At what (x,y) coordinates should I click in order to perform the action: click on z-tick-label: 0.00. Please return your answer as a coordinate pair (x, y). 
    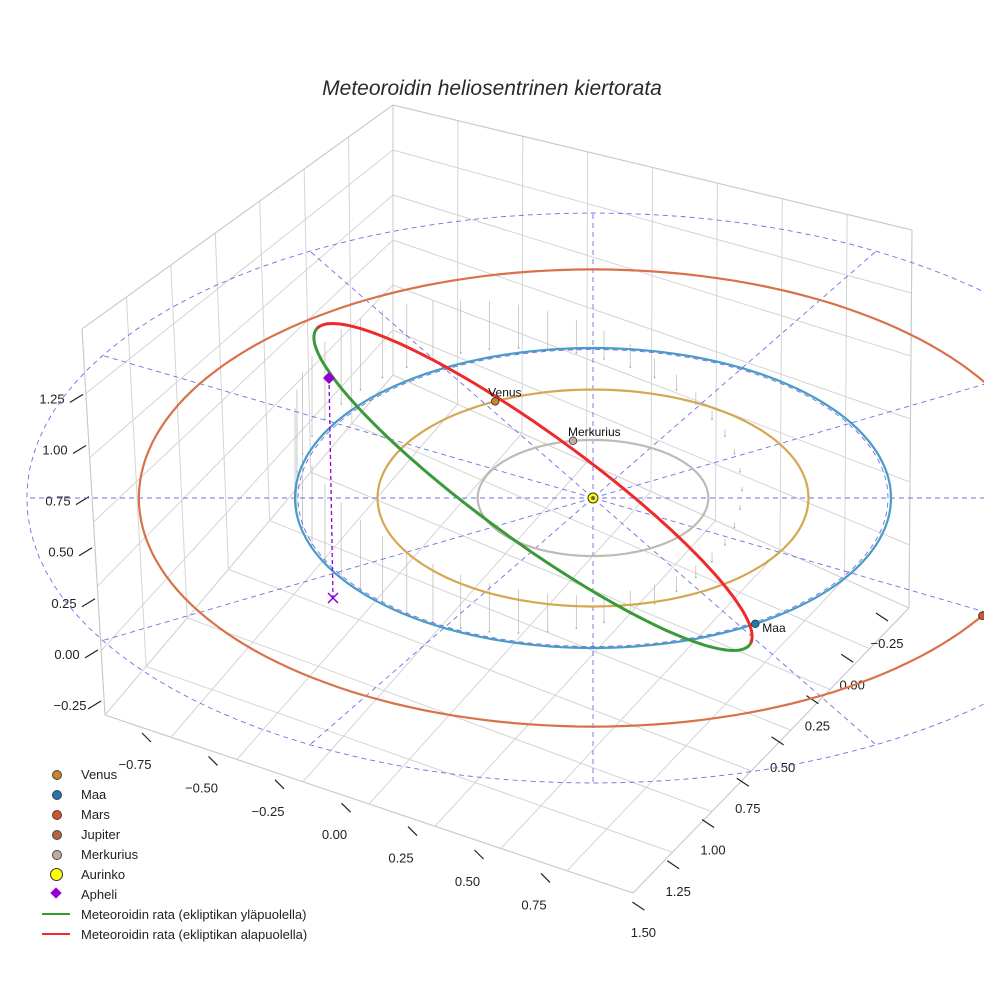
    Looking at the image, I should click on (66, 654).